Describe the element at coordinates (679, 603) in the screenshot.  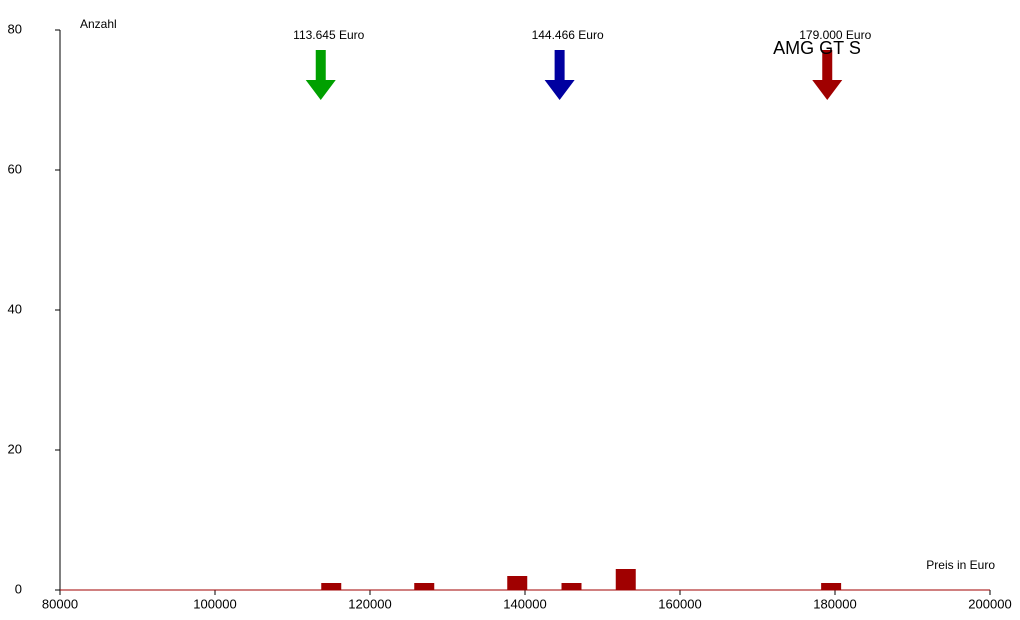
I see `x-tick-label: 160000` at that location.